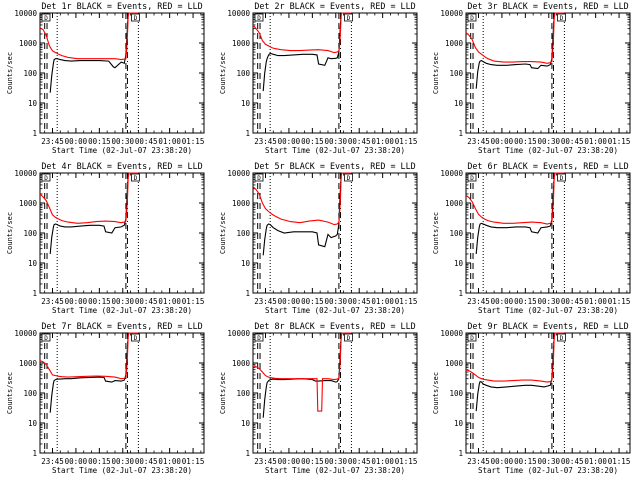 The image size is (640, 480). I want to click on chart-title: Det 6r BLACK = Events, RED = LLD, so click(547, 166).